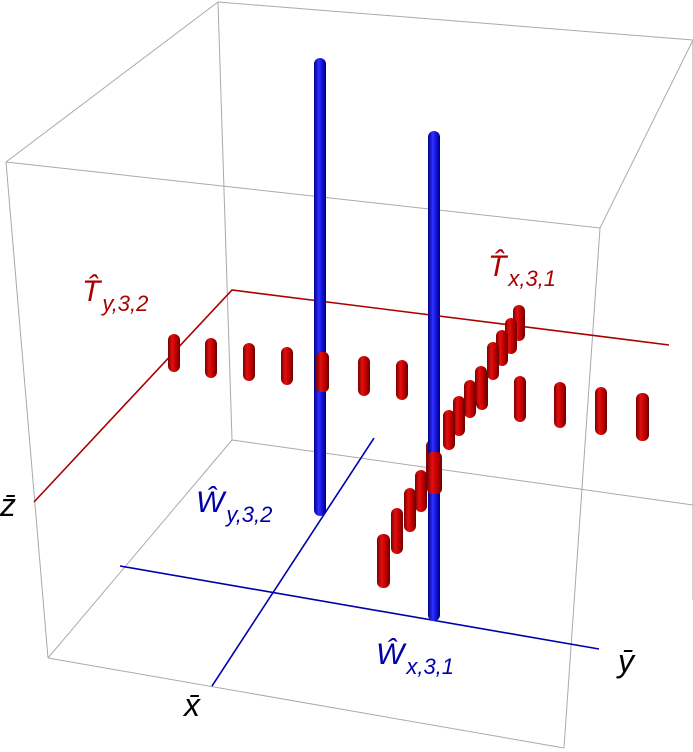 This screenshot has height=752, width=693. Describe the element at coordinates (140, 549) in the screenshot. I see `box-edge-bottom-left` at that location.